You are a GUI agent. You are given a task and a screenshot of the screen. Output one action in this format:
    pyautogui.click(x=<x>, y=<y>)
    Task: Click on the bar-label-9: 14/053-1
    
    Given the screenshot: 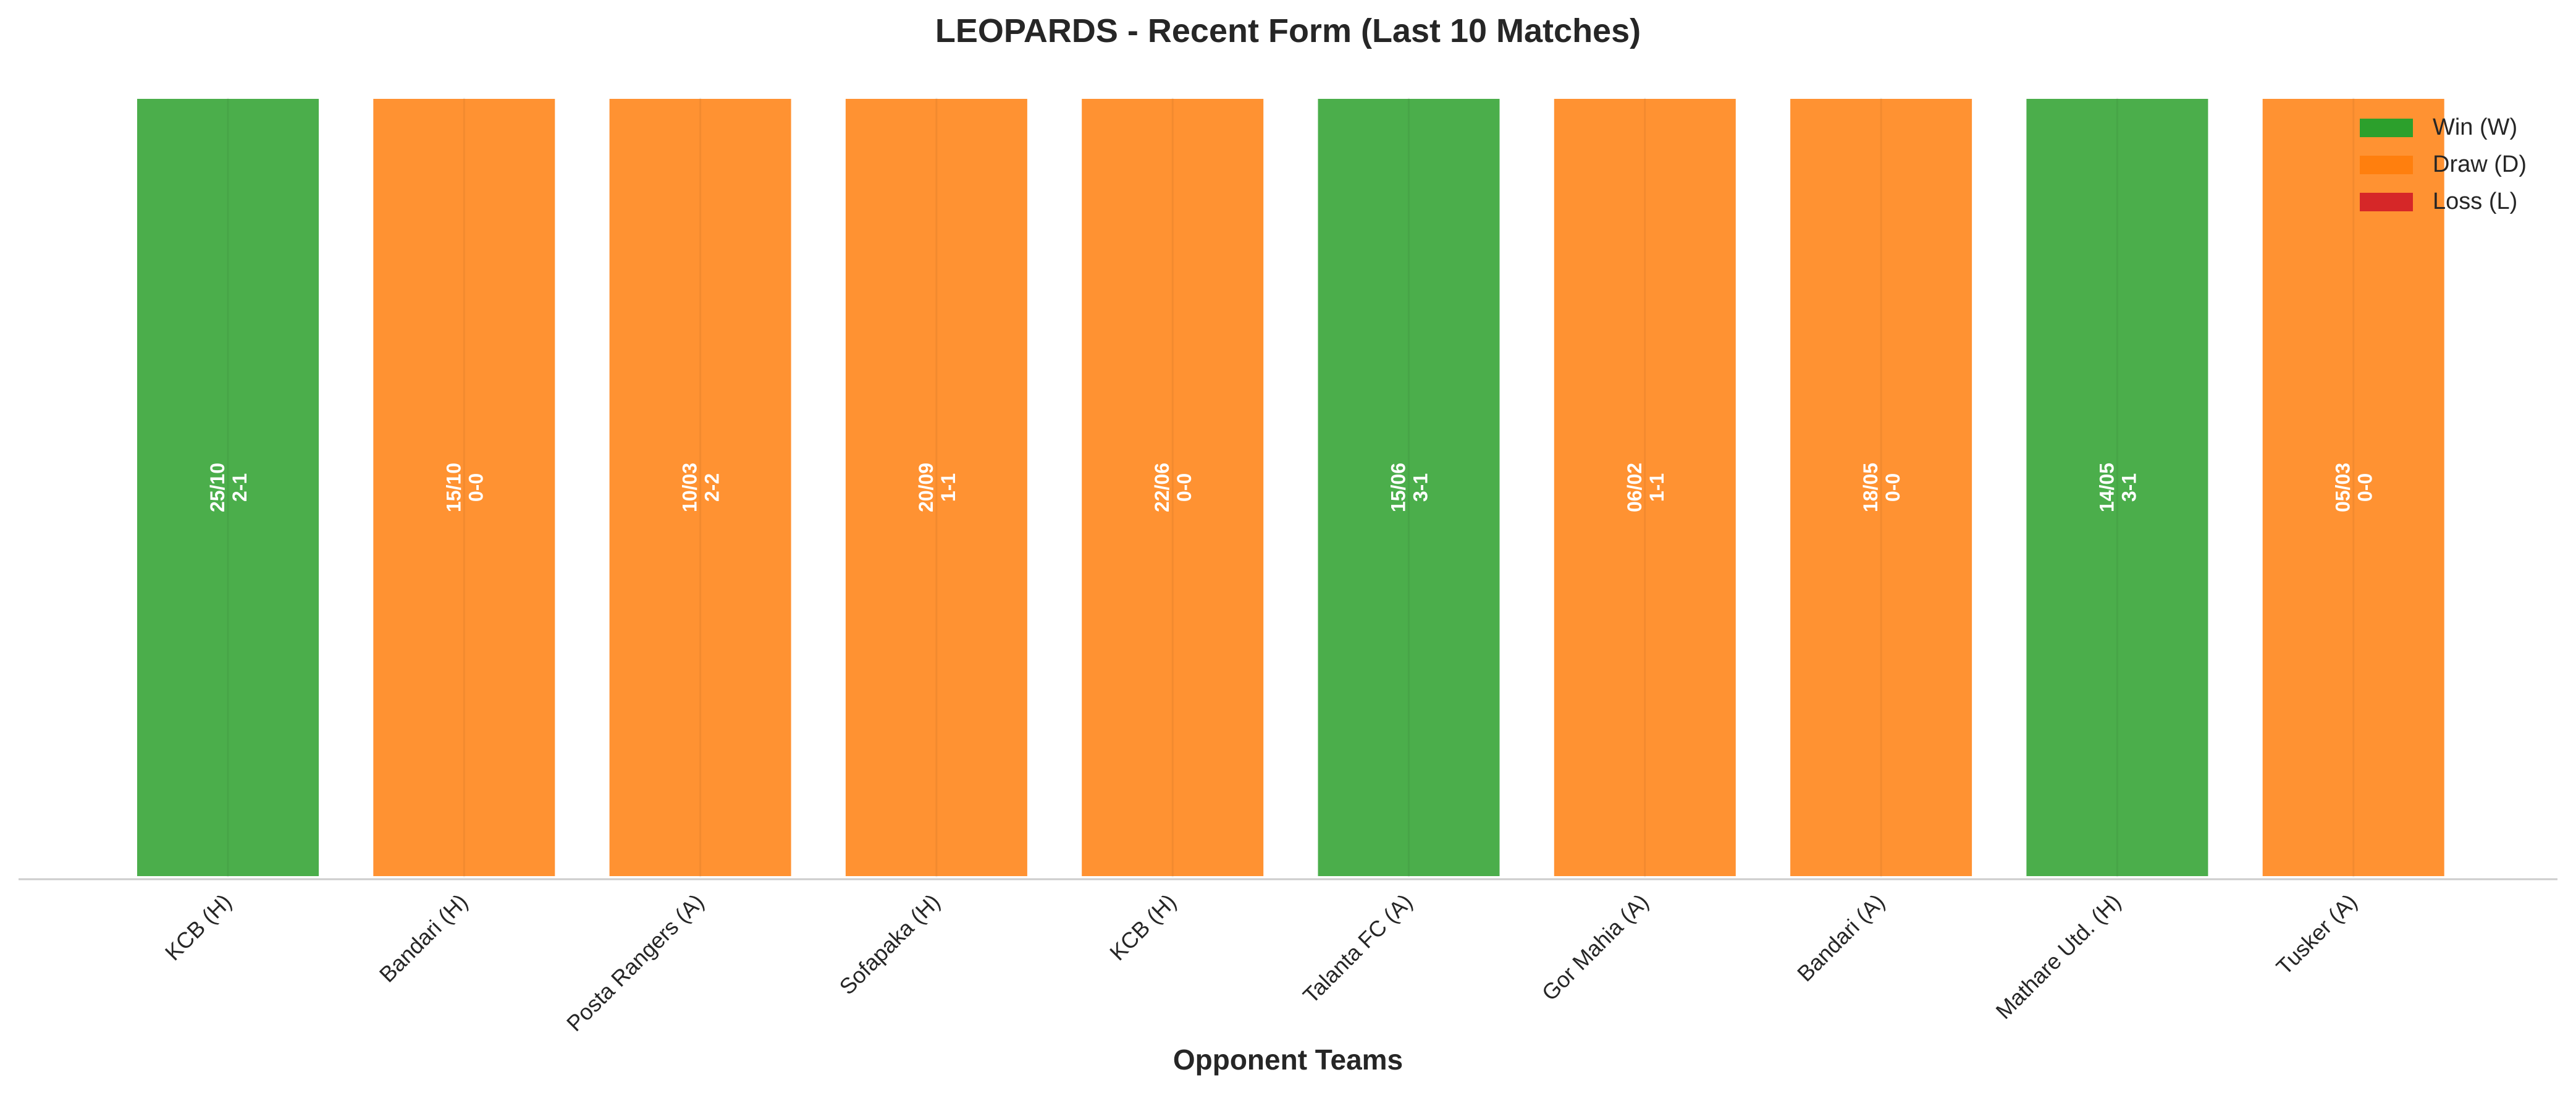 What is the action you would take?
    pyautogui.click(x=2117, y=488)
    